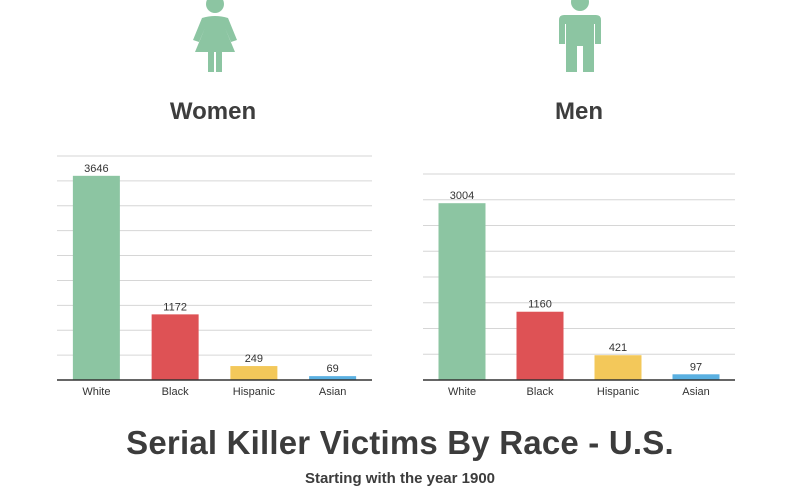 The height and width of the screenshot is (503, 800). What do you see at coordinates (540, 345) in the screenshot?
I see `men-bar-black` at bounding box center [540, 345].